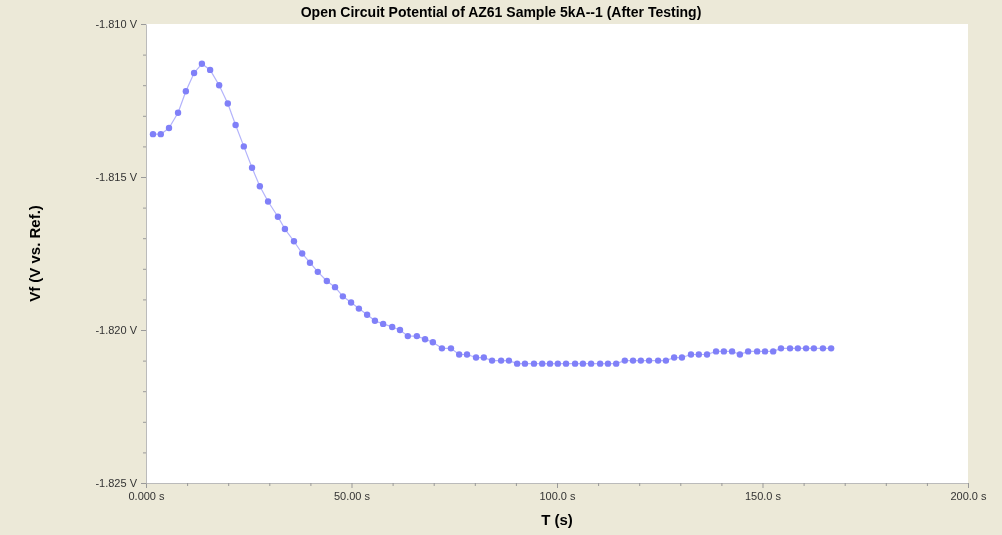 The height and width of the screenshot is (535, 1002). I want to click on y-tick-label: -1.810 V, so click(116, 24).